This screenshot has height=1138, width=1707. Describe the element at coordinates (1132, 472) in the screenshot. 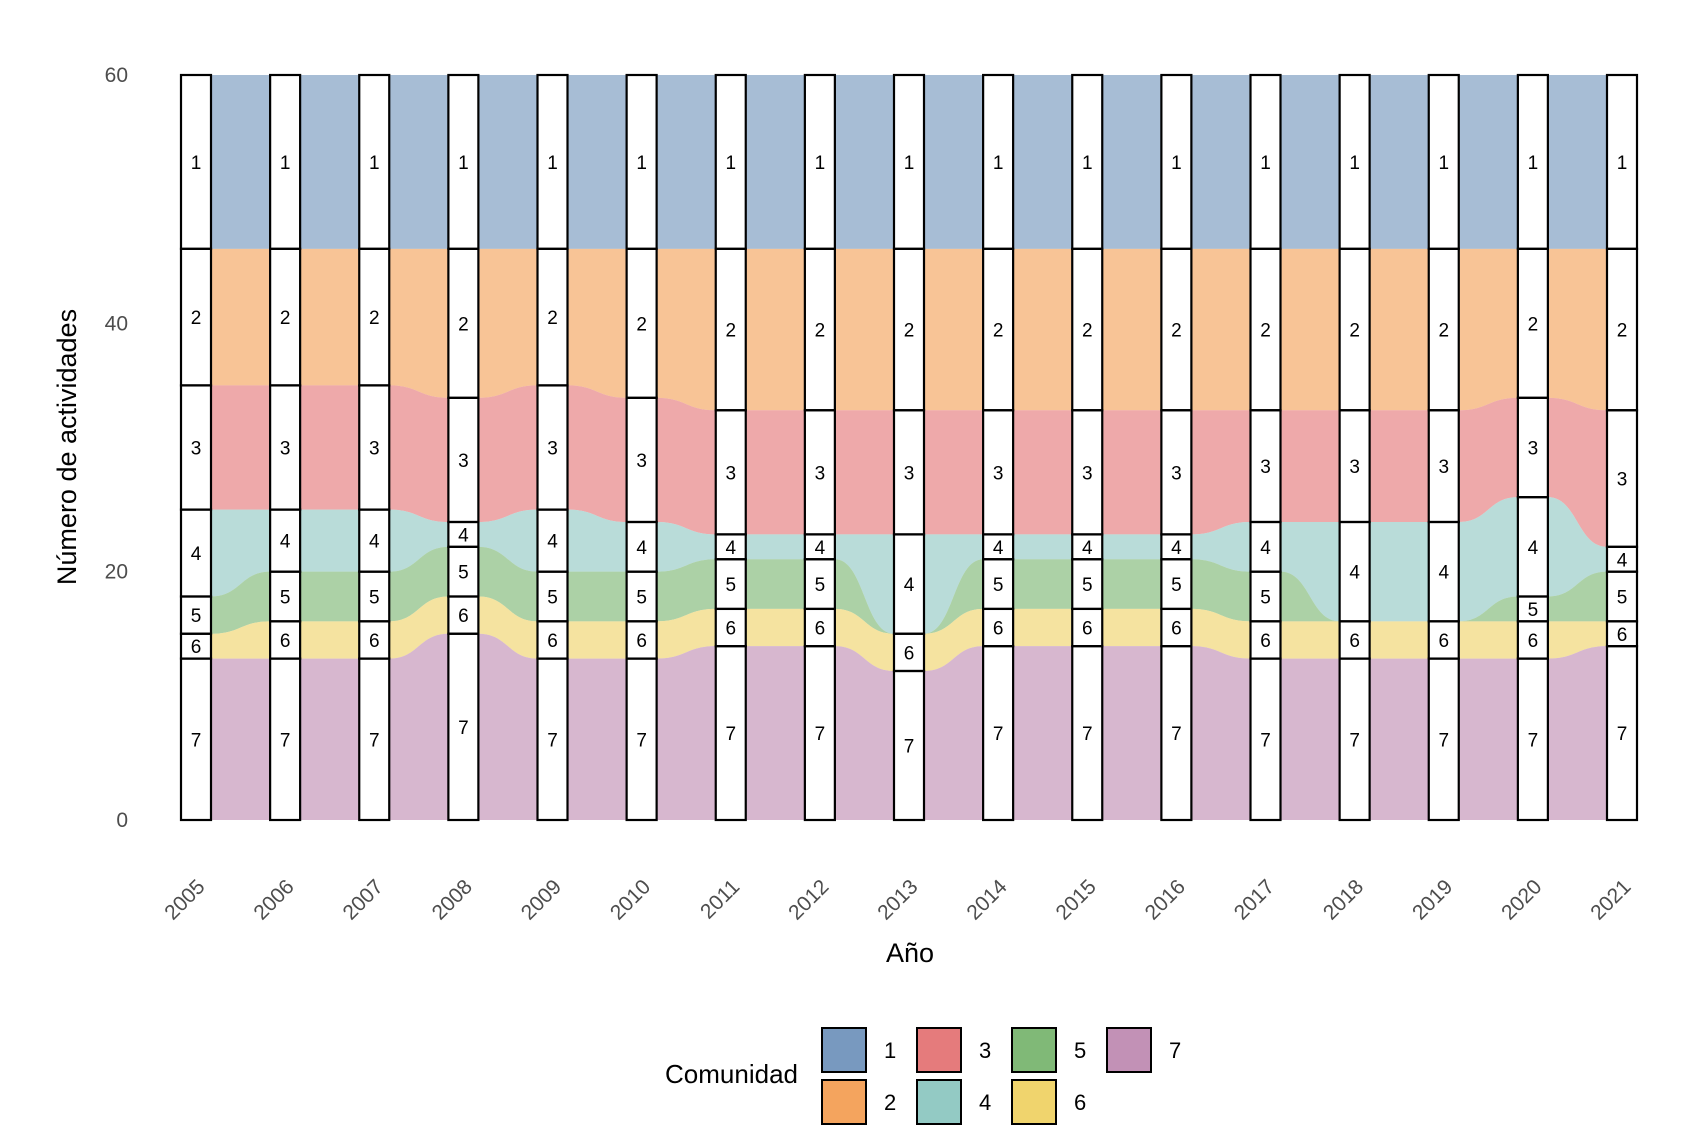

I see `flow-3-2015` at that location.